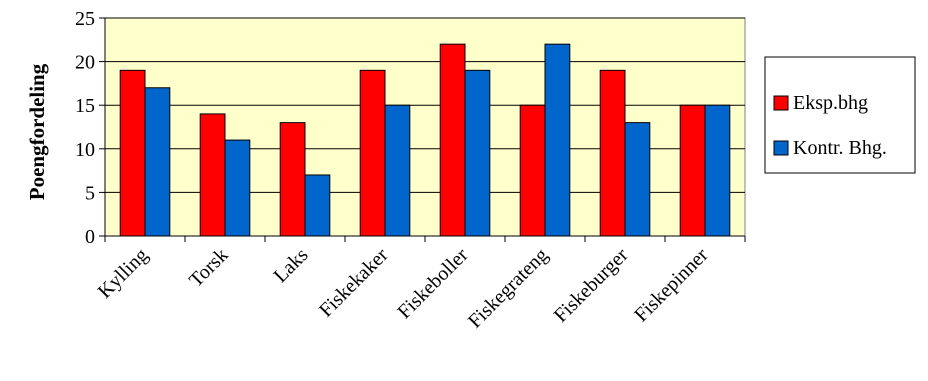 The width and height of the screenshot is (928, 381). What do you see at coordinates (85, 19) in the screenshot?
I see `y-tick-label: 25` at bounding box center [85, 19].